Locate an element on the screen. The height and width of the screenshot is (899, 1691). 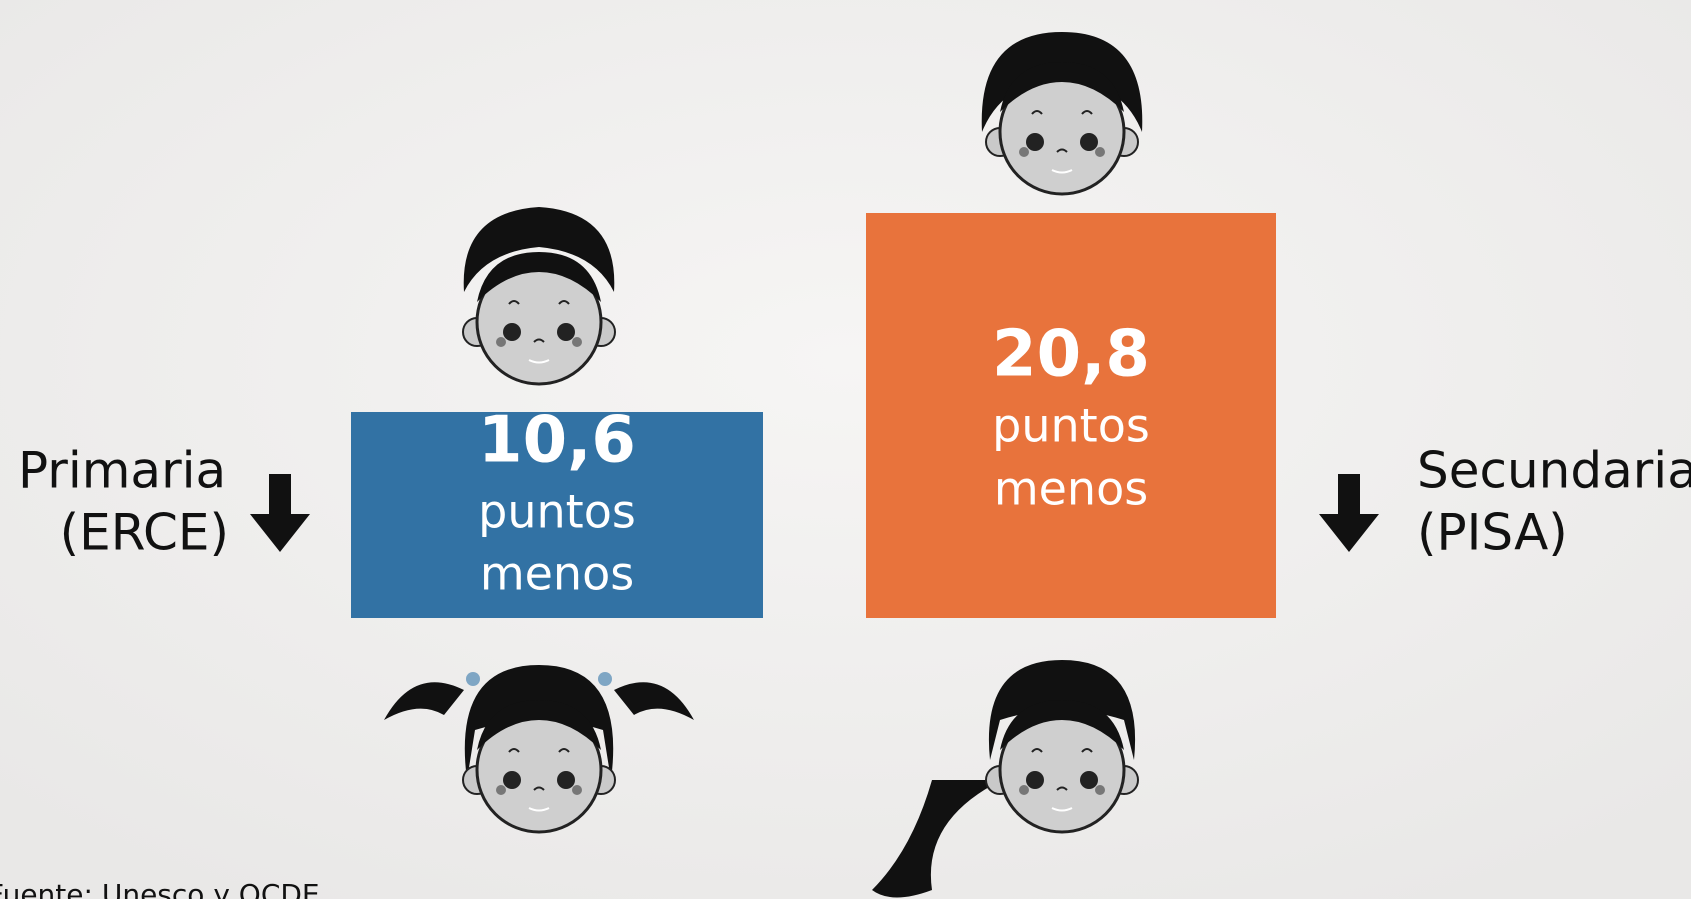
source: Fuente: Unesco y OCDE is located at coordinates (160, 888).